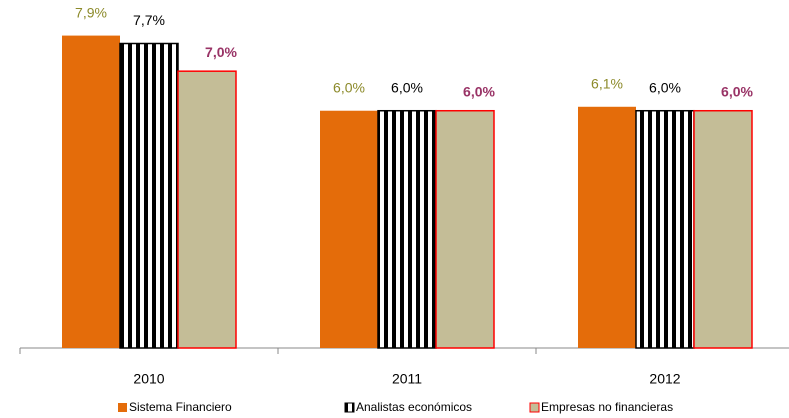 This screenshot has width=789, height=418. Describe the element at coordinates (91, 12) in the screenshot. I see `value-label: 7,9%` at that location.